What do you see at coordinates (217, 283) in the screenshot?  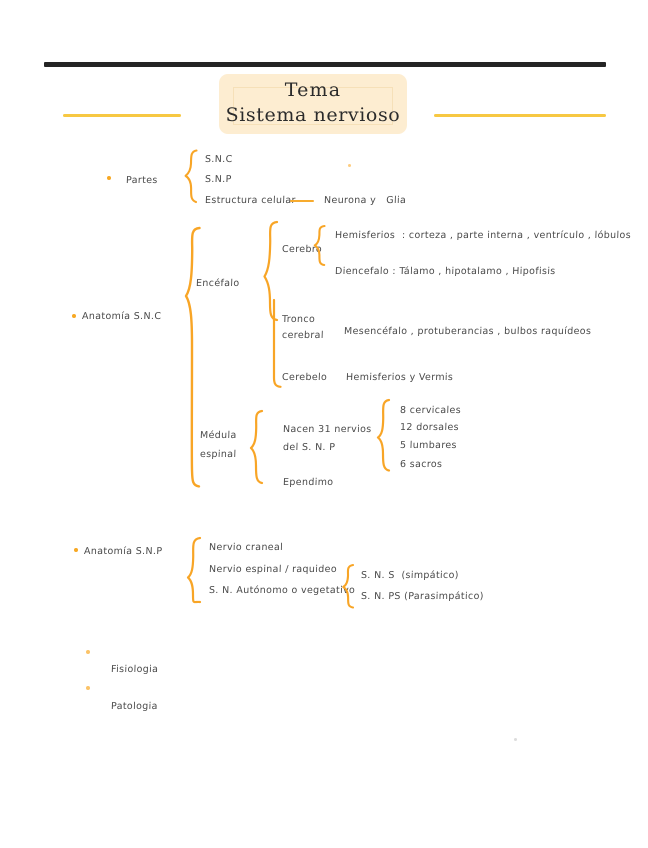 I see `label-encefalo: Encéfalo` at bounding box center [217, 283].